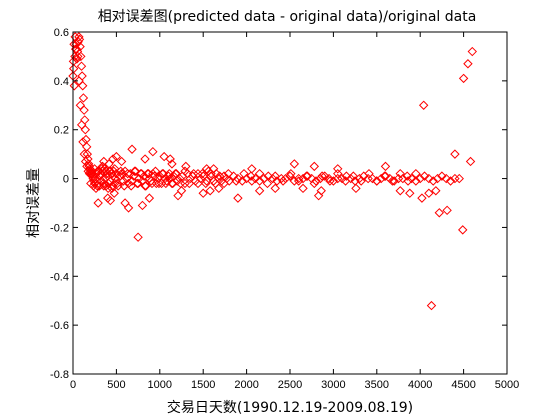 This screenshot has height=420, width=560. I want to click on x-tick-label: 5000, so click(507, 385).